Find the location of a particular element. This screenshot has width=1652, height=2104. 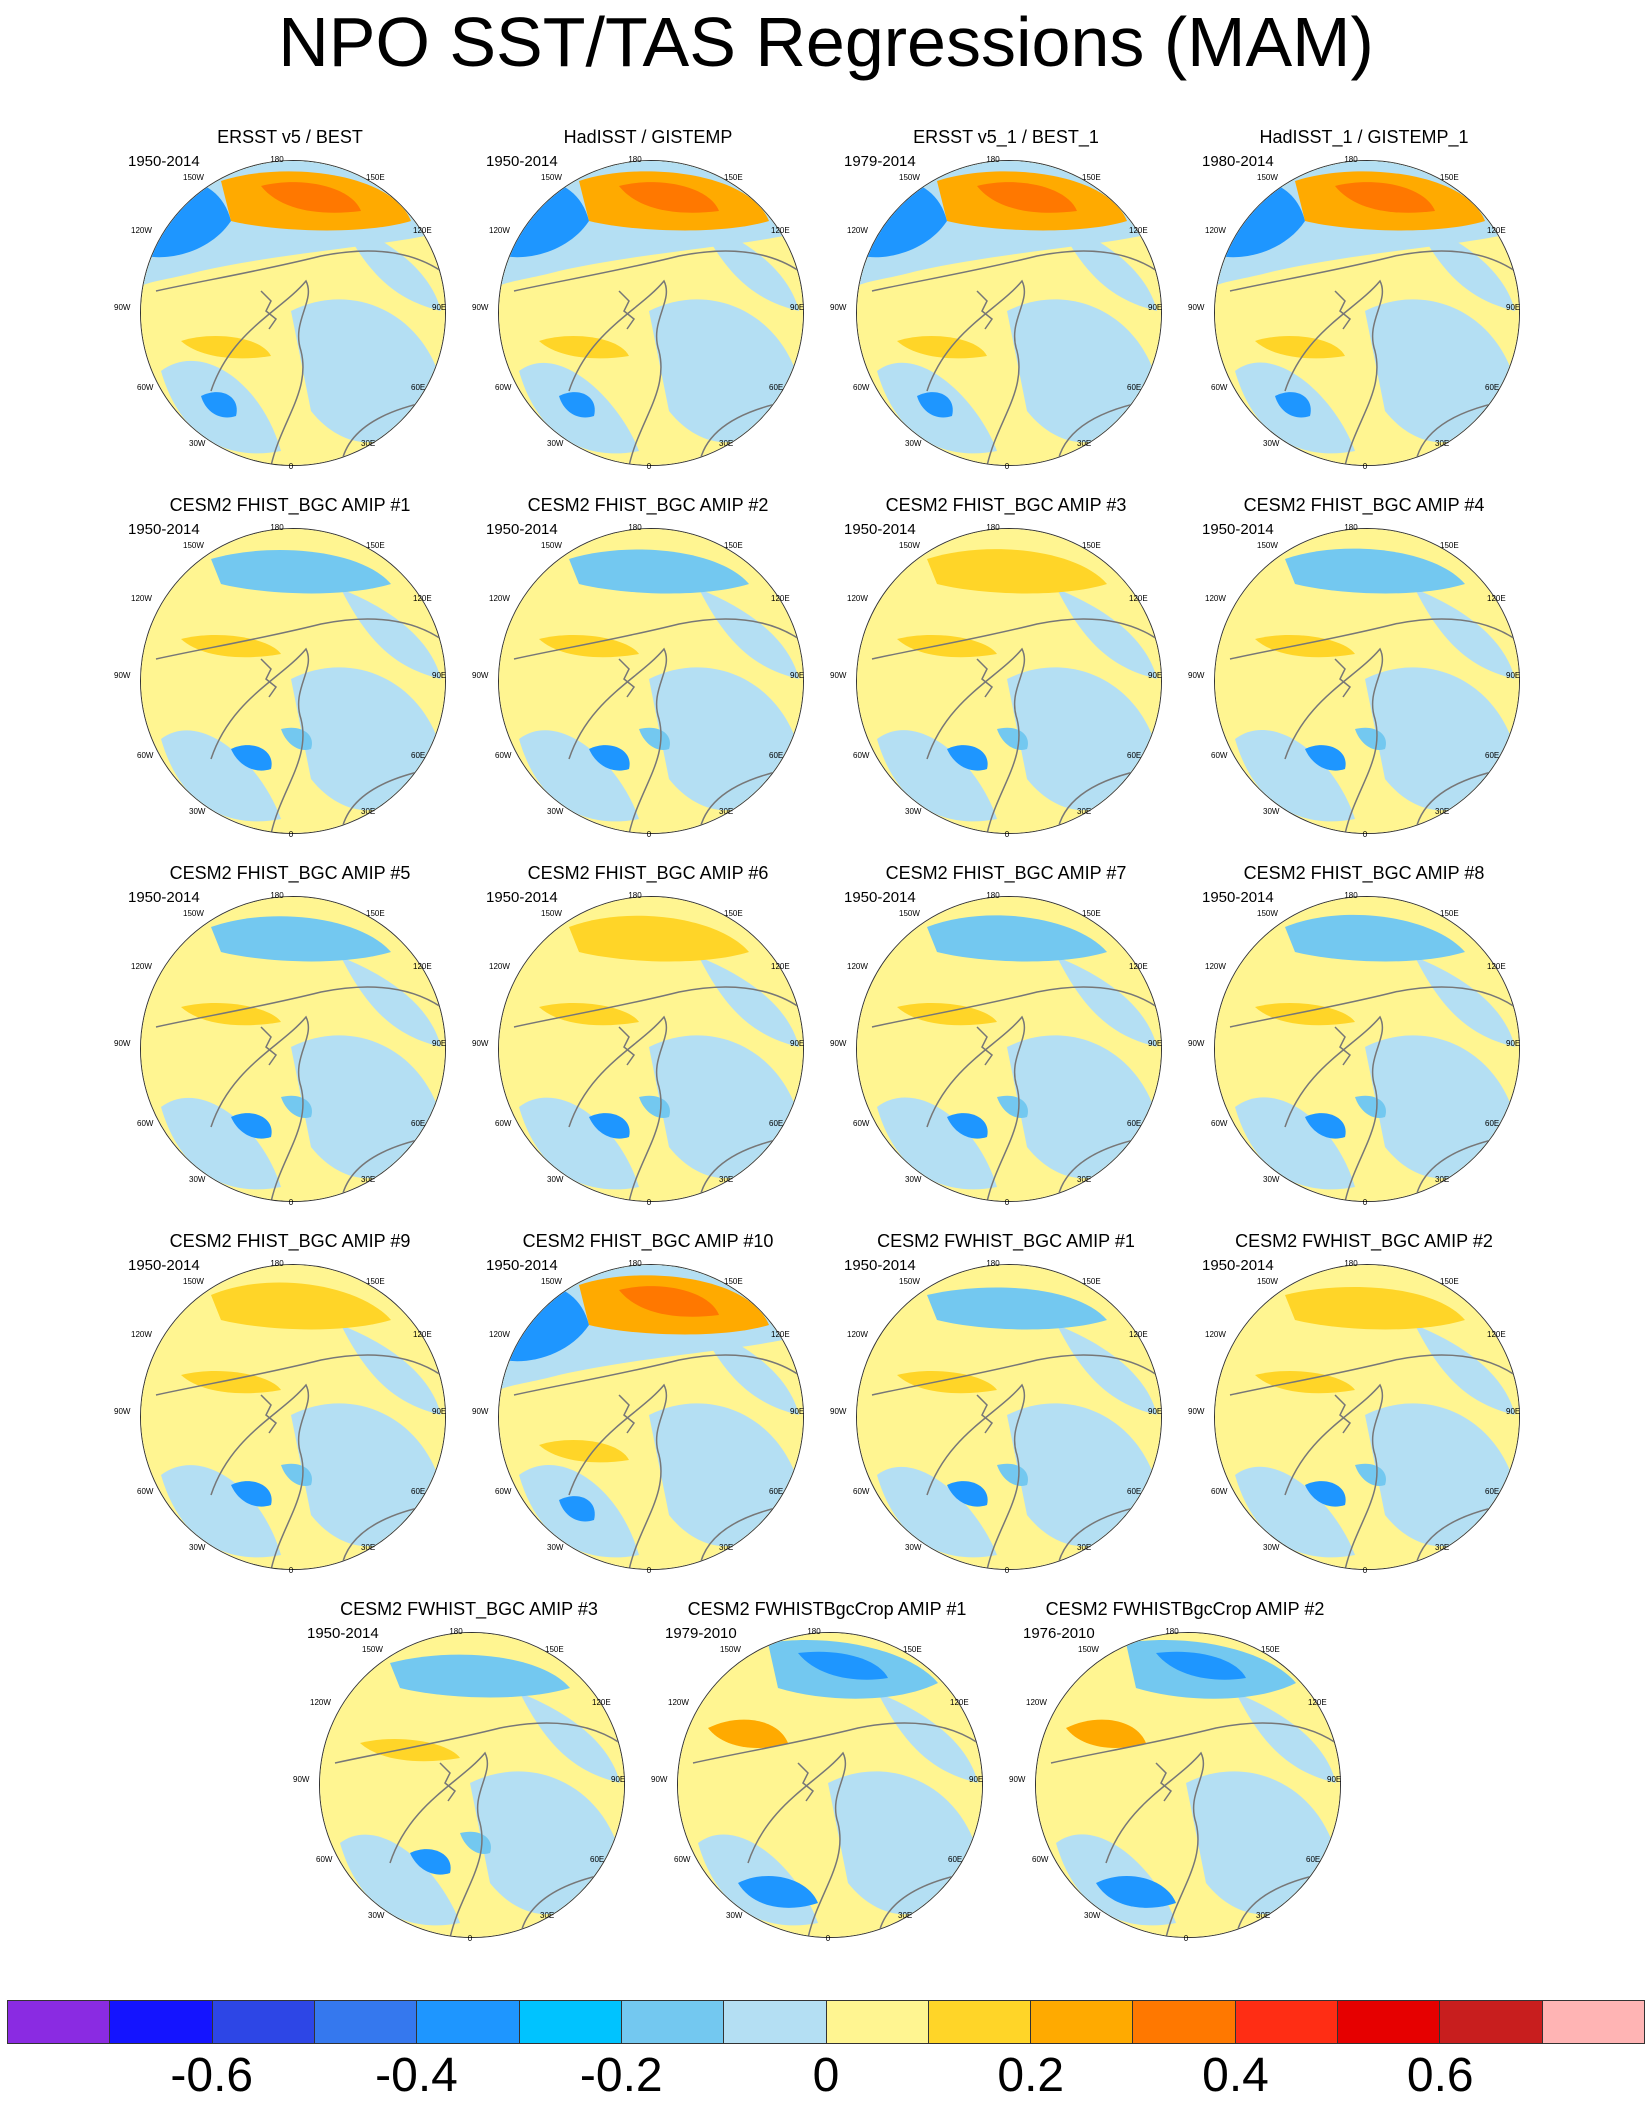

figure-title: NPO SST/TAS Regressions (MAM) is located at coordinates (826, 42).